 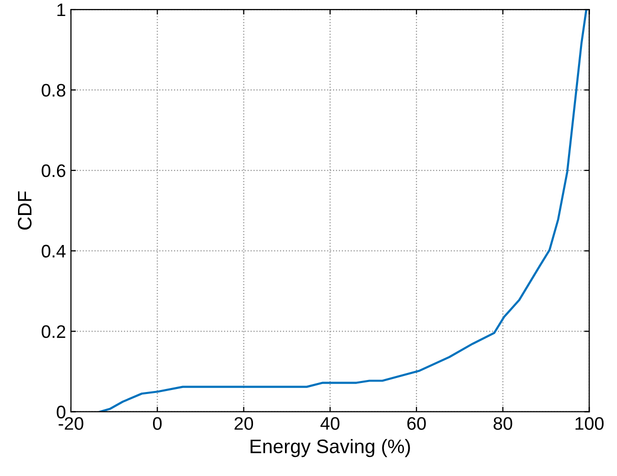 What do you see at coordinates (157, 423) in the screenshot?
I see `x-tick-label: 0` at bounding box center [157, 423].